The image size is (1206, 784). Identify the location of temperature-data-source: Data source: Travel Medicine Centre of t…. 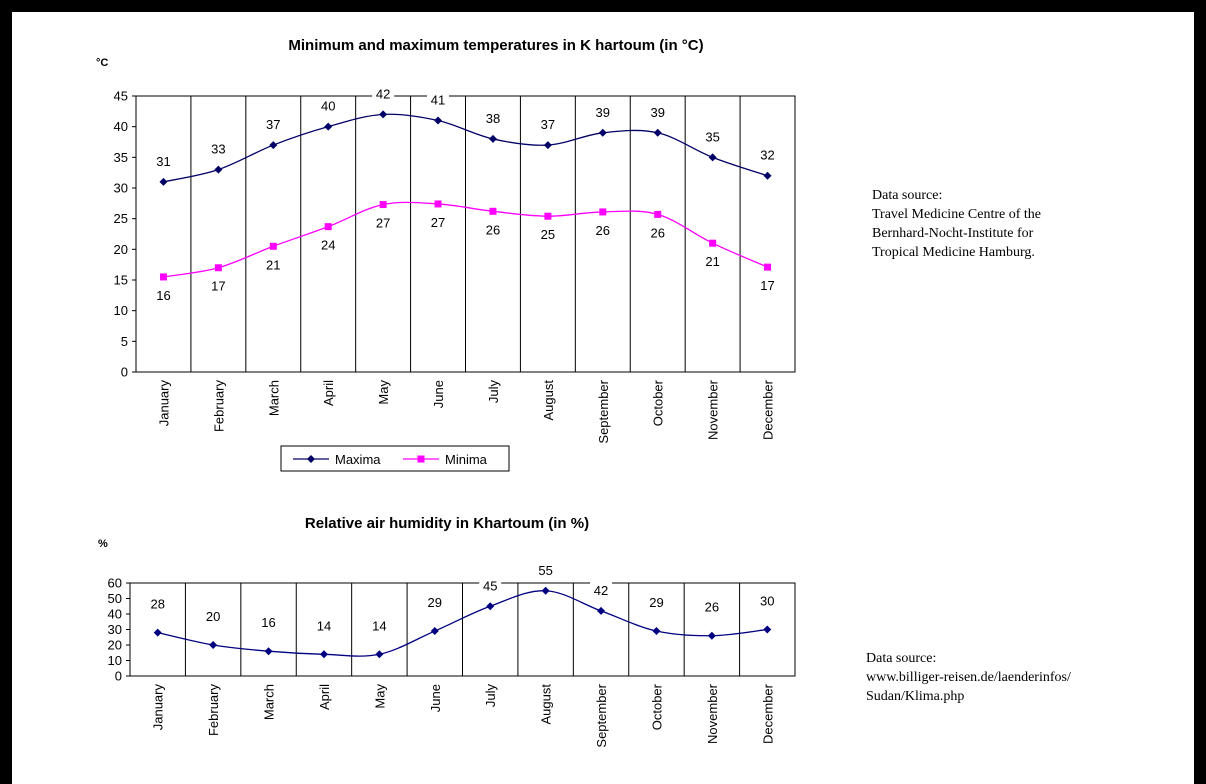
(956, 224).